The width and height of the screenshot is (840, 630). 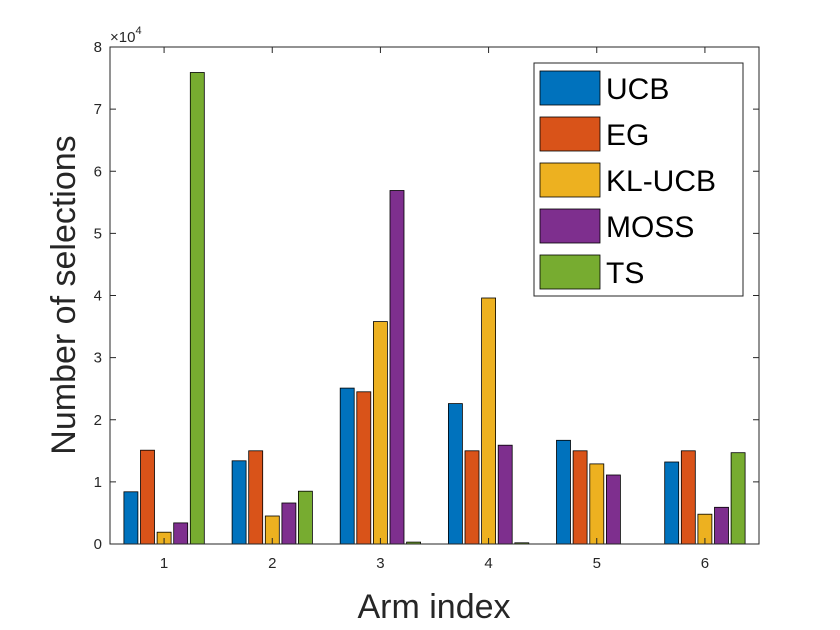 What do you see at coordinates (122, 37) in the screenshot?
I see `y-multiplier-base: ×10` at bounding box center [122, 37].